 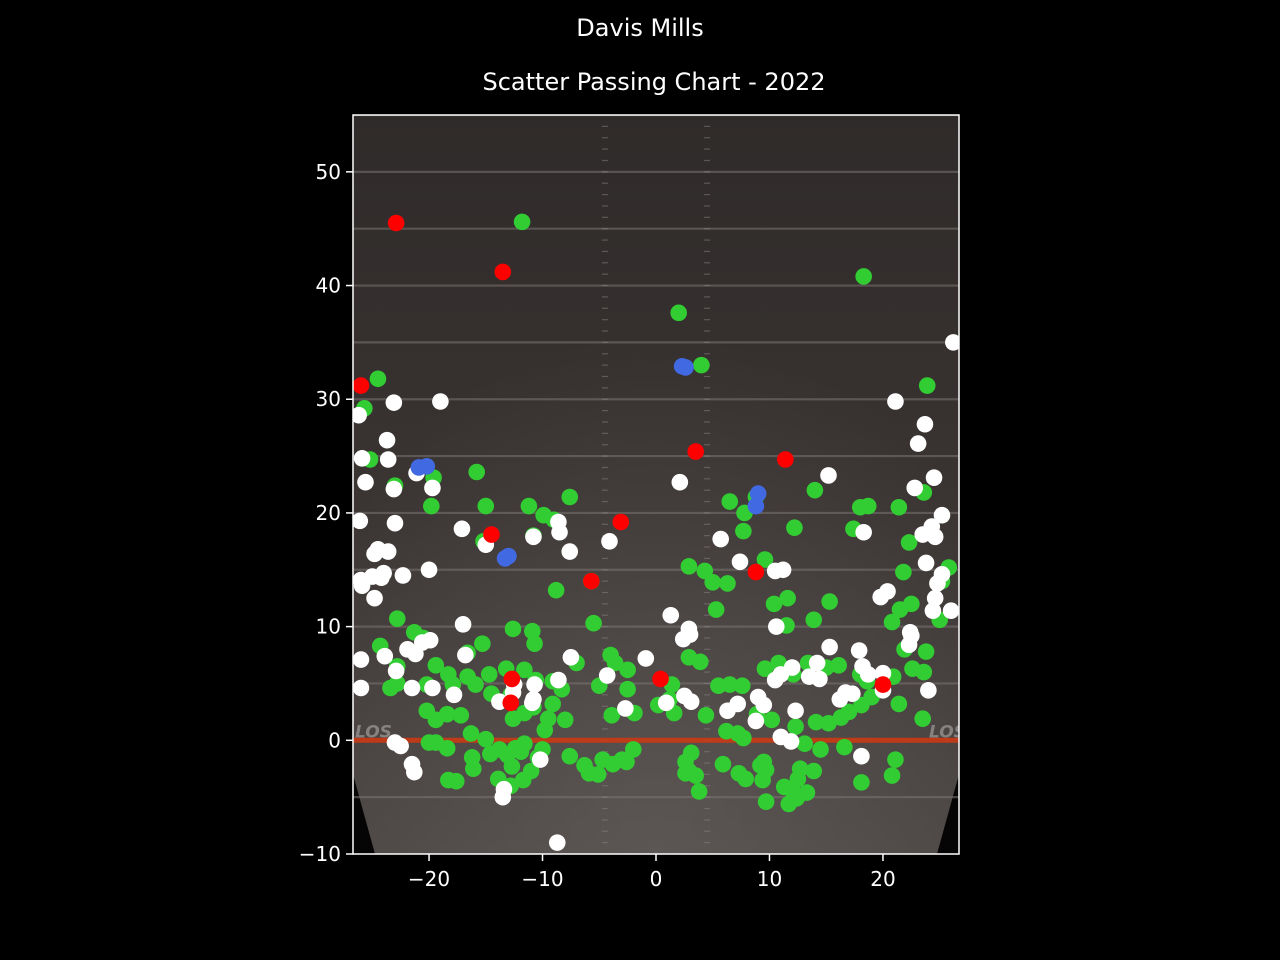 What do you see at coordinates (328, 172) in the screenshot?
I see `y-tick-label: 50` at bounding box center [328, 172].